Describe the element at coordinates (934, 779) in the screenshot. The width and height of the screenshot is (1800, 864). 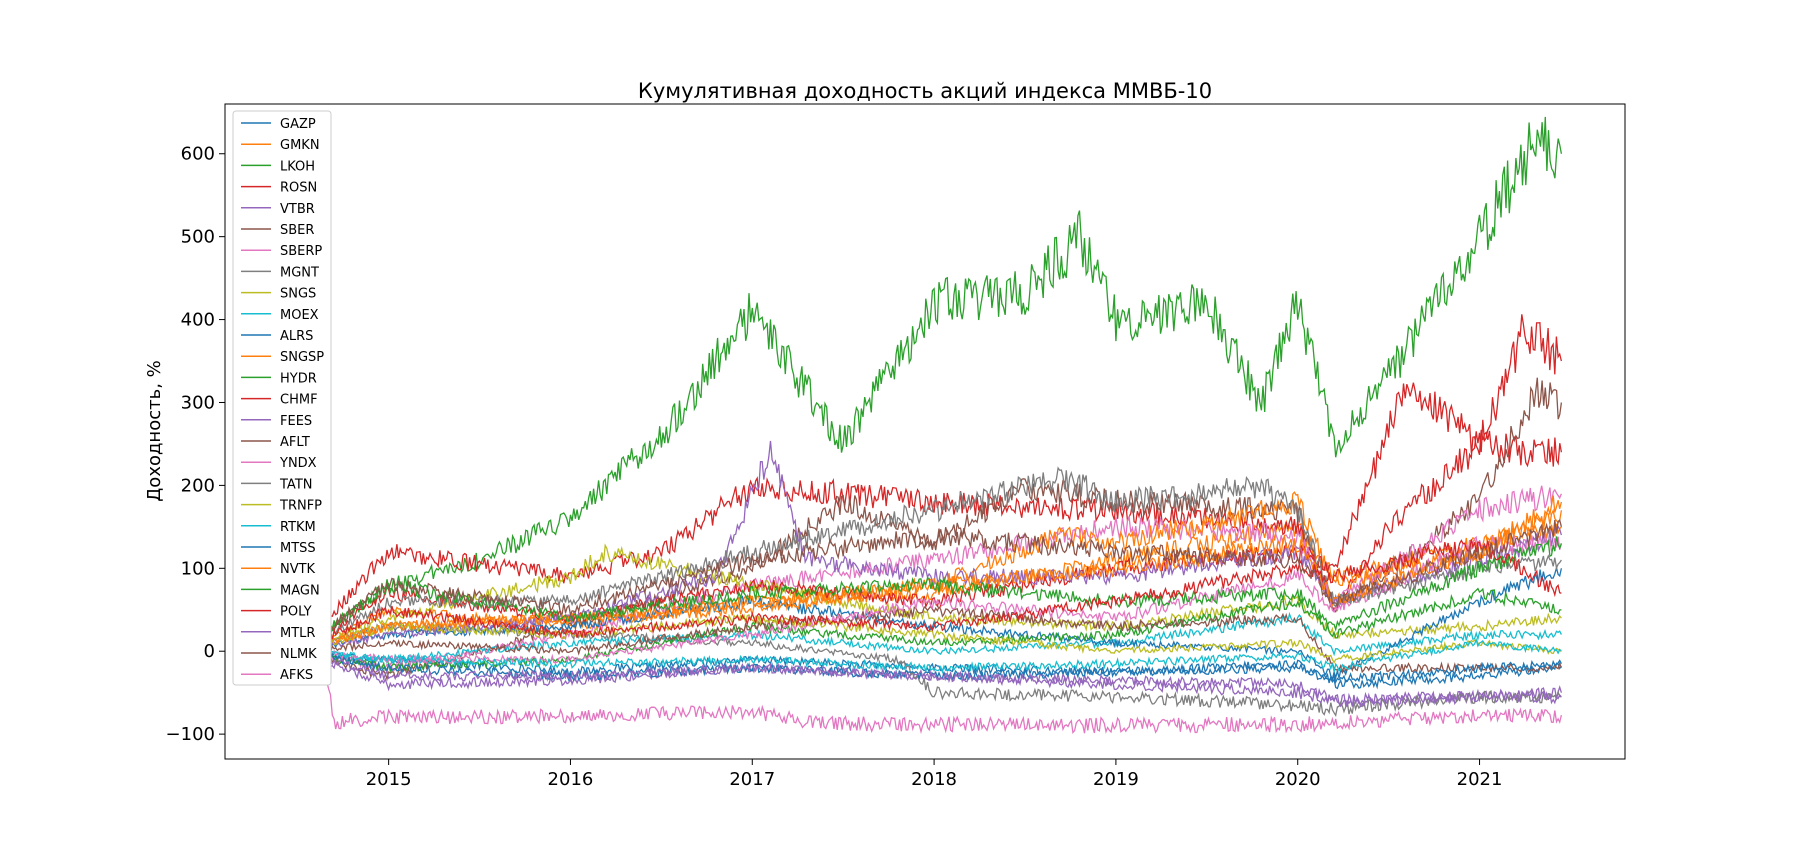
I see `x-tick-label: 2018` at that location.